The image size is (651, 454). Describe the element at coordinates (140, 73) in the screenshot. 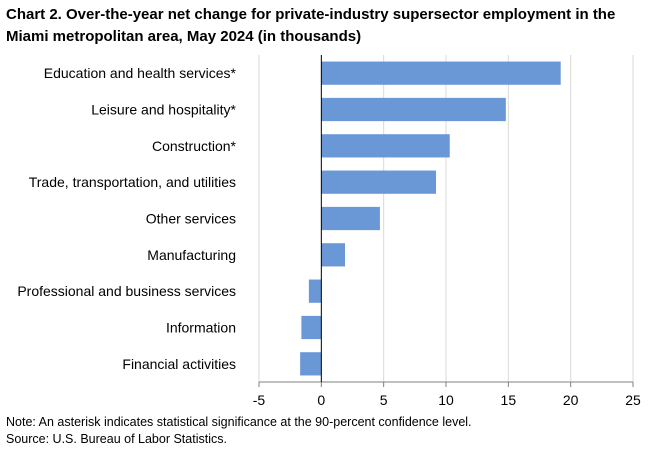

I see `category-label: Education and health services*` at that location.